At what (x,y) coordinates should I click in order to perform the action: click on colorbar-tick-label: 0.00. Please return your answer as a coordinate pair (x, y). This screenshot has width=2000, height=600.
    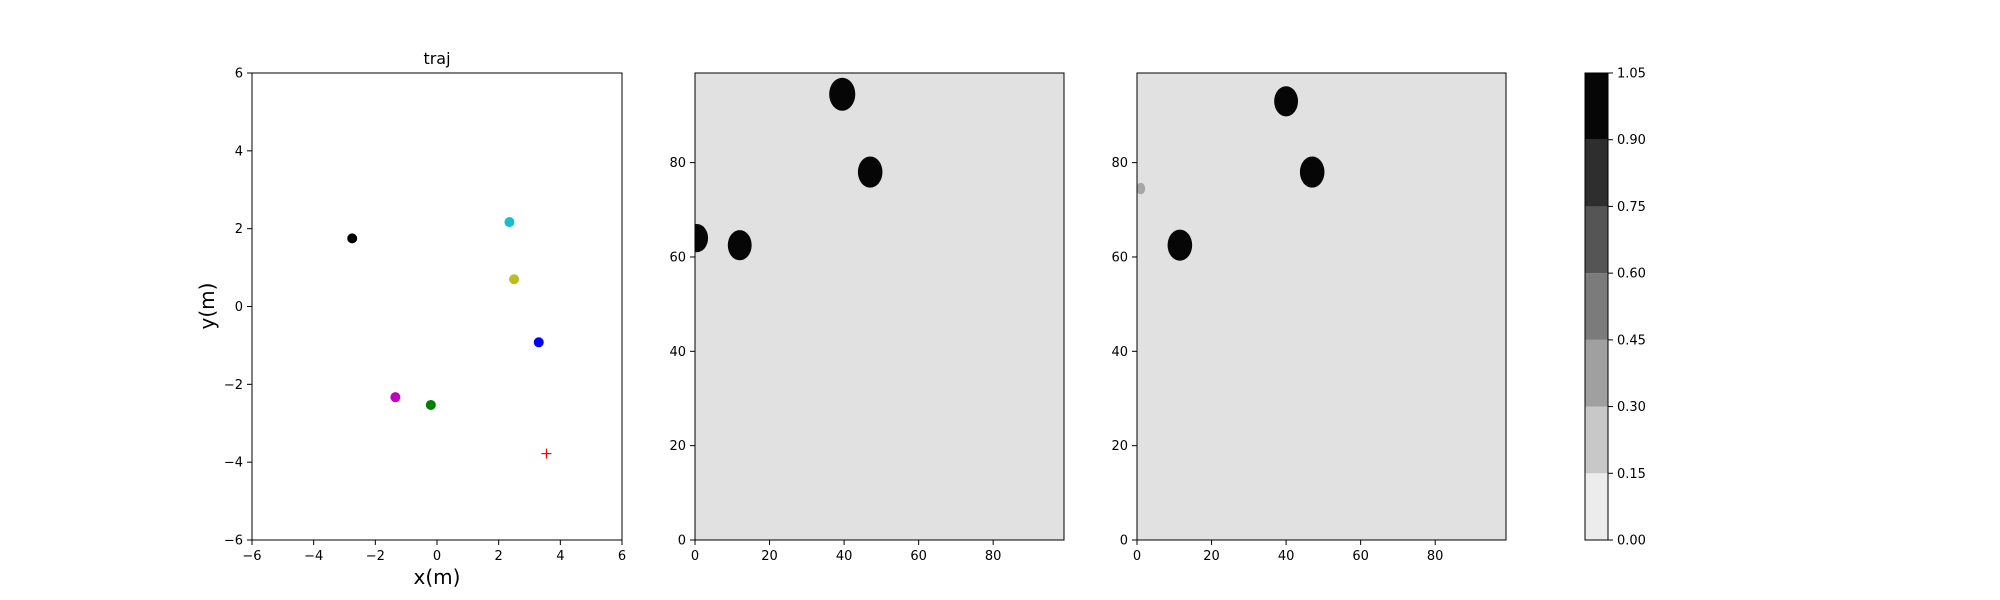
    Looking at the image, I should click on (1631, 541).